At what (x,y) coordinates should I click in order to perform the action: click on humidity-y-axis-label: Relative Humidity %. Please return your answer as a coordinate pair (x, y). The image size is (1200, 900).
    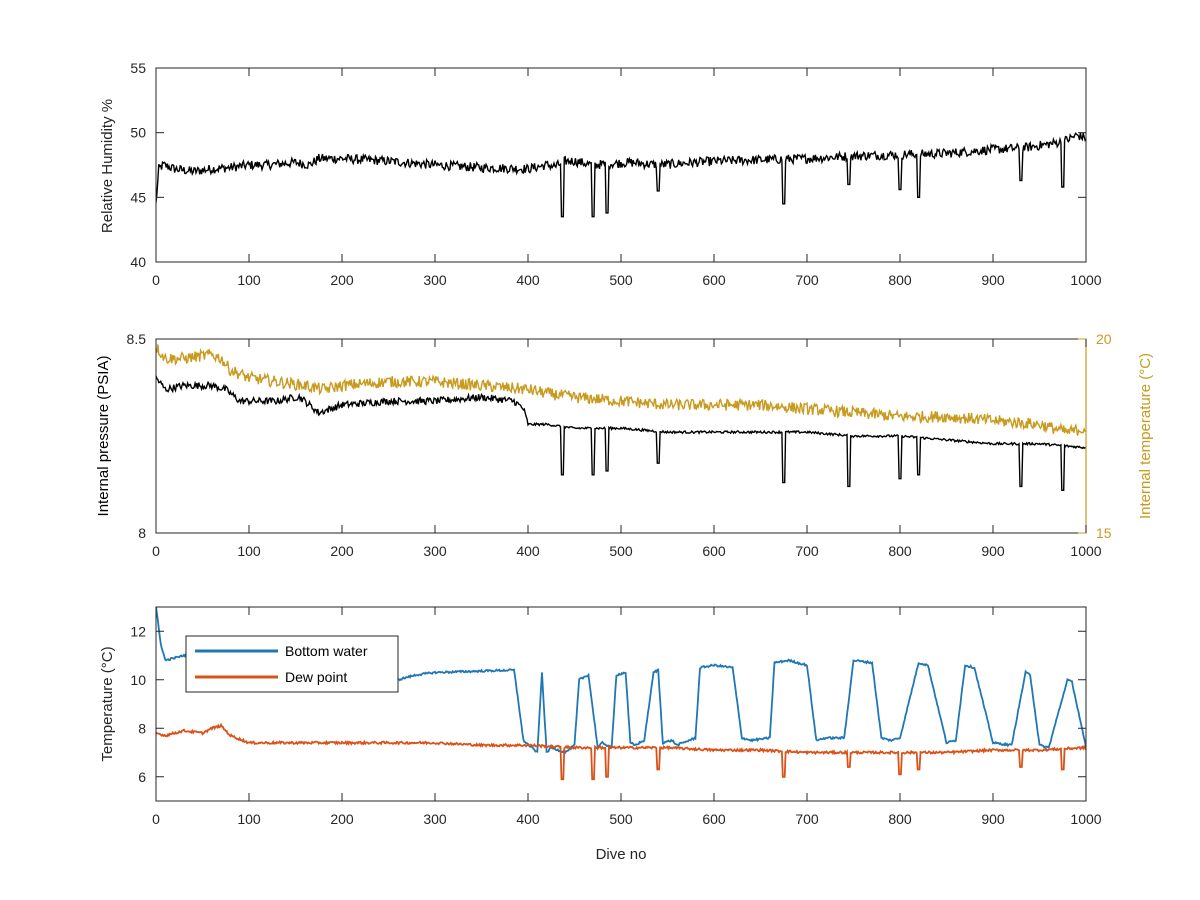
    Looking at the image, I should click on (107, 166).